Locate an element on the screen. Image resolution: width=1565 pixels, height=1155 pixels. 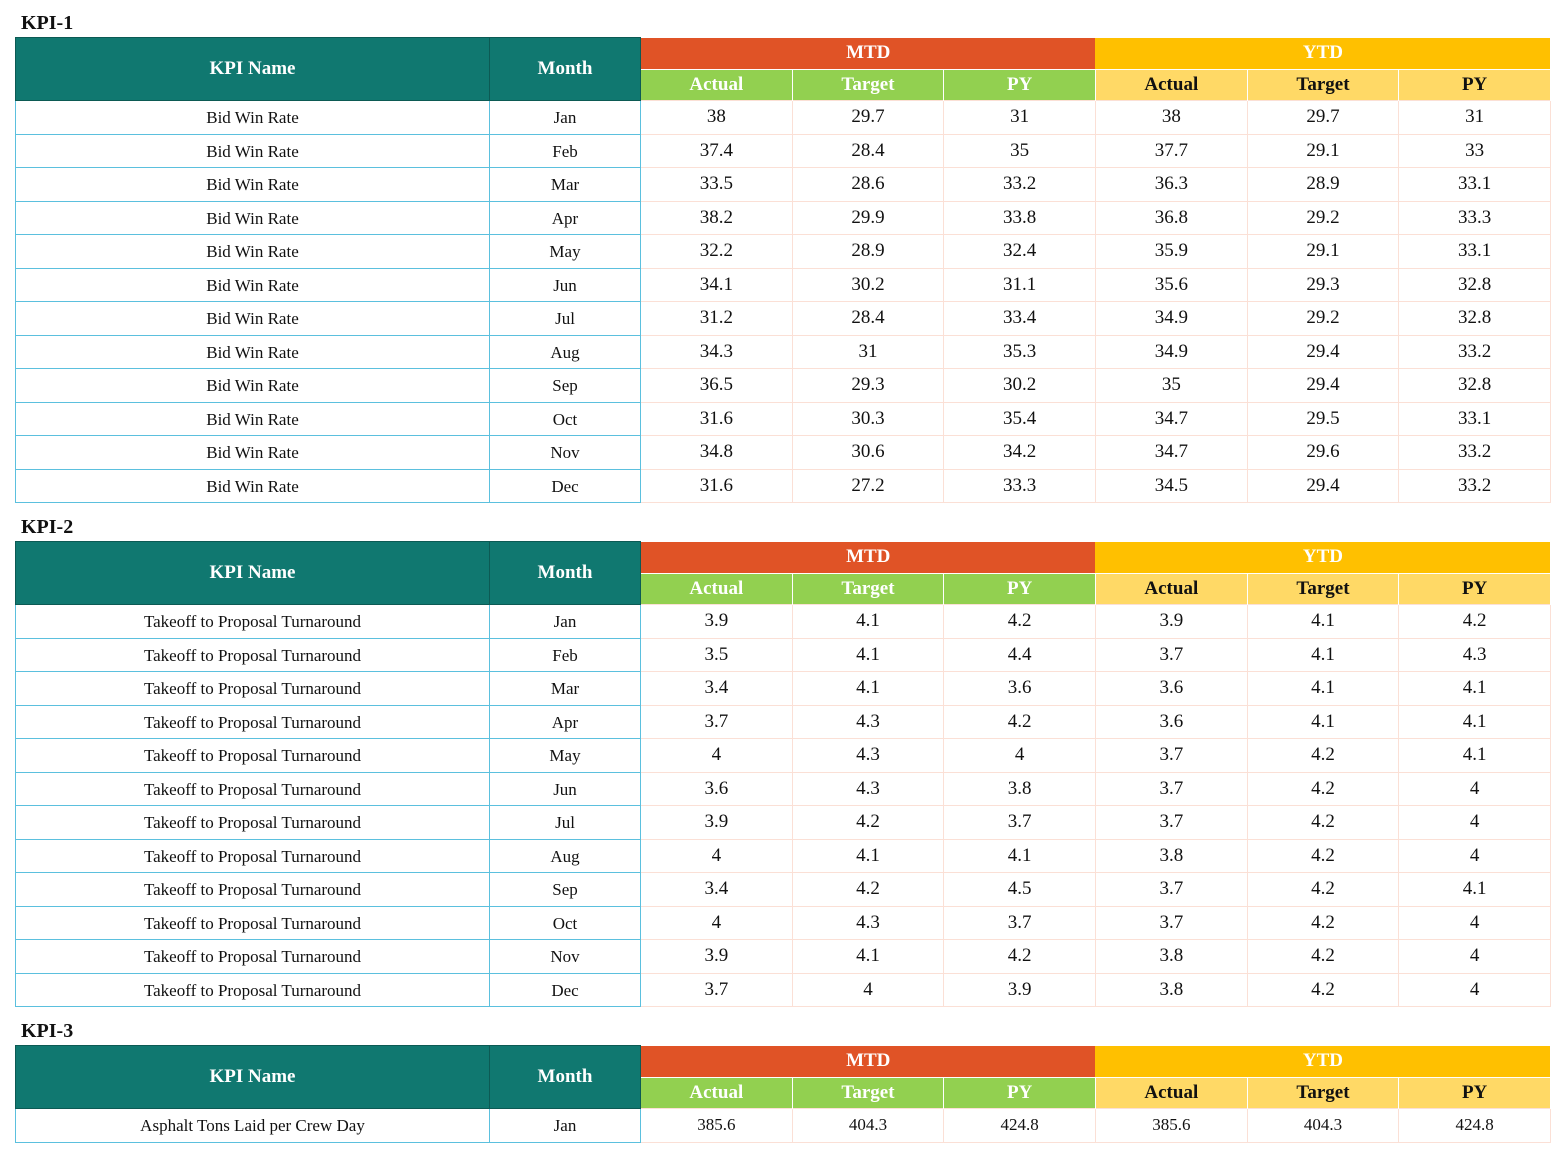
mtd-target-cell: 28.9 is located at coordinates (868, 251).